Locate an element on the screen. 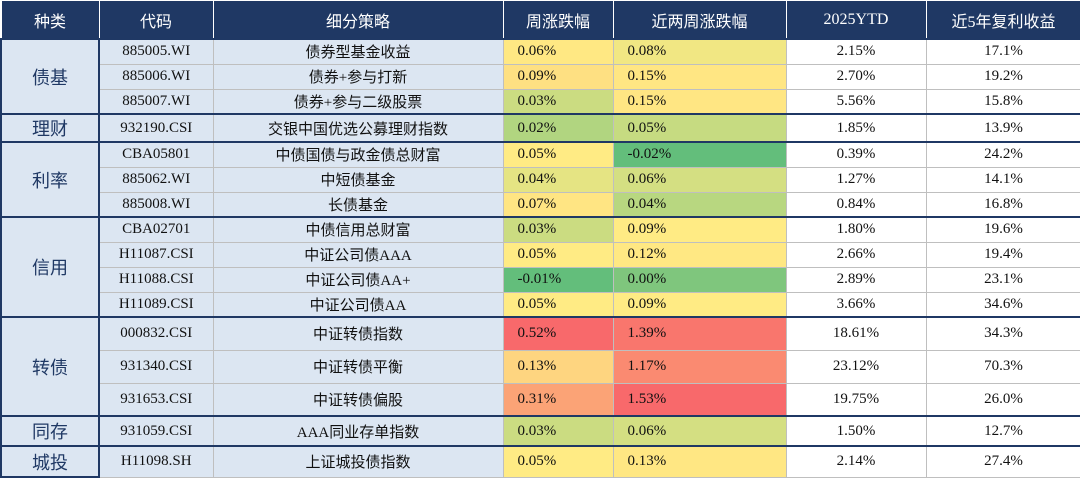 Image resolution: width=1080 pixels, height=498 pixels. code-cell: H11089.CSI is located at coordinates (156, 304).